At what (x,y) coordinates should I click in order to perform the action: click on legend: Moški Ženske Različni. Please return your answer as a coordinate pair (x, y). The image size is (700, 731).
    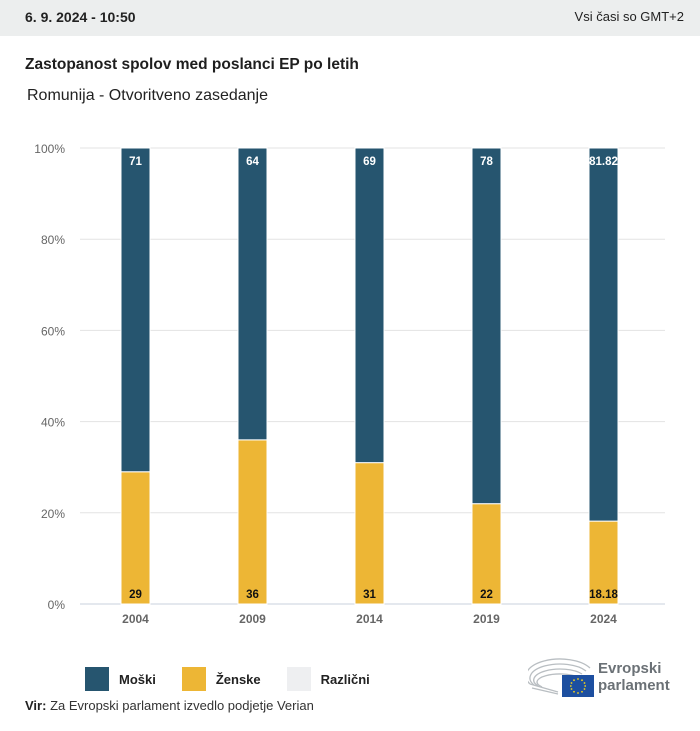
    Looking at the image, I should click on (240, 679).